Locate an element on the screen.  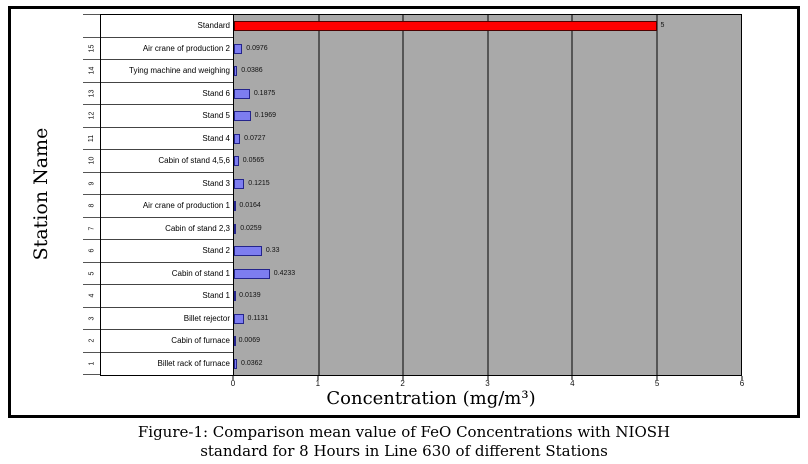
station-number-text: 13 is located at coordinates (91, 93).